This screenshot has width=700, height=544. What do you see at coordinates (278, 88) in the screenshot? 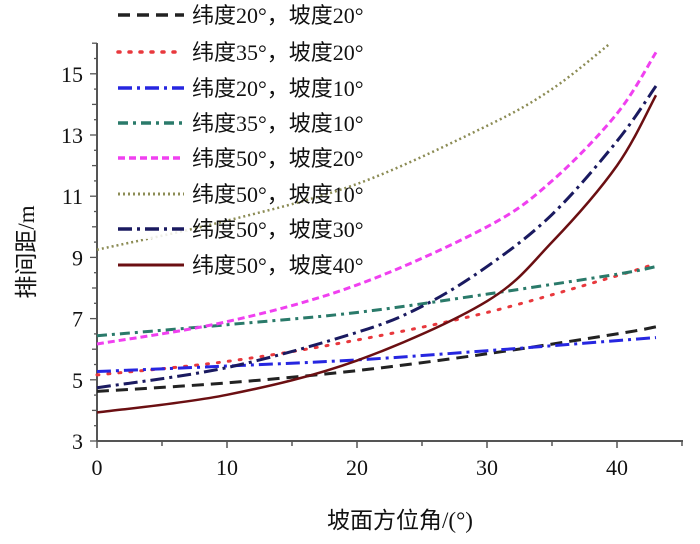
I see `legend-label: 纬度20°，坡度10°` at bounding box center [278, 88].